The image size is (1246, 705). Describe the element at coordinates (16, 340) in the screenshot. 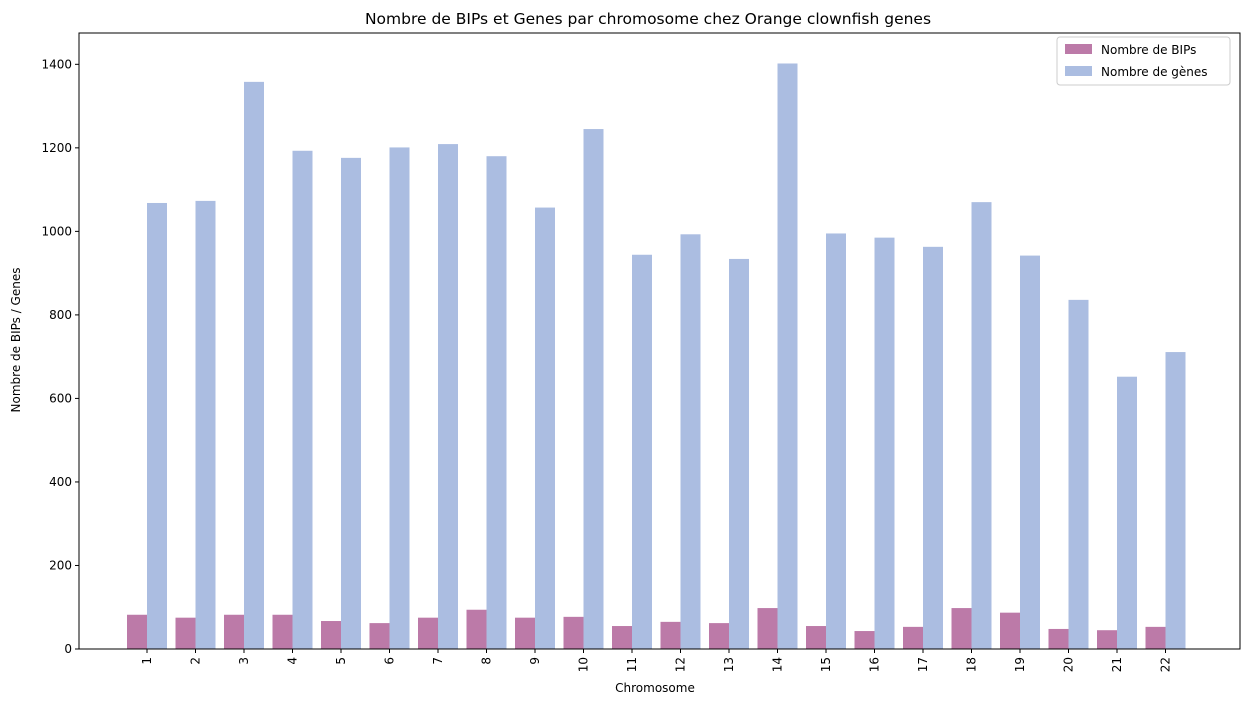

I see `y-axis-label: Nombre de BIPs / Genes` at that location.